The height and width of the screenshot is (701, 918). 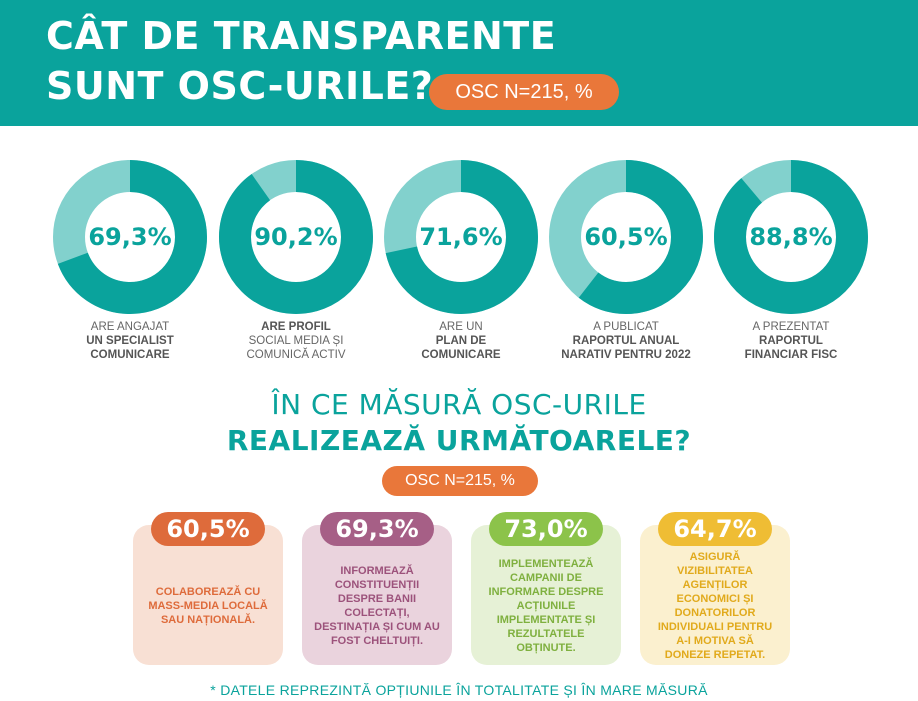 I want to click on label-plain: ARE ANGAJAT, so click(x=130, y=327).